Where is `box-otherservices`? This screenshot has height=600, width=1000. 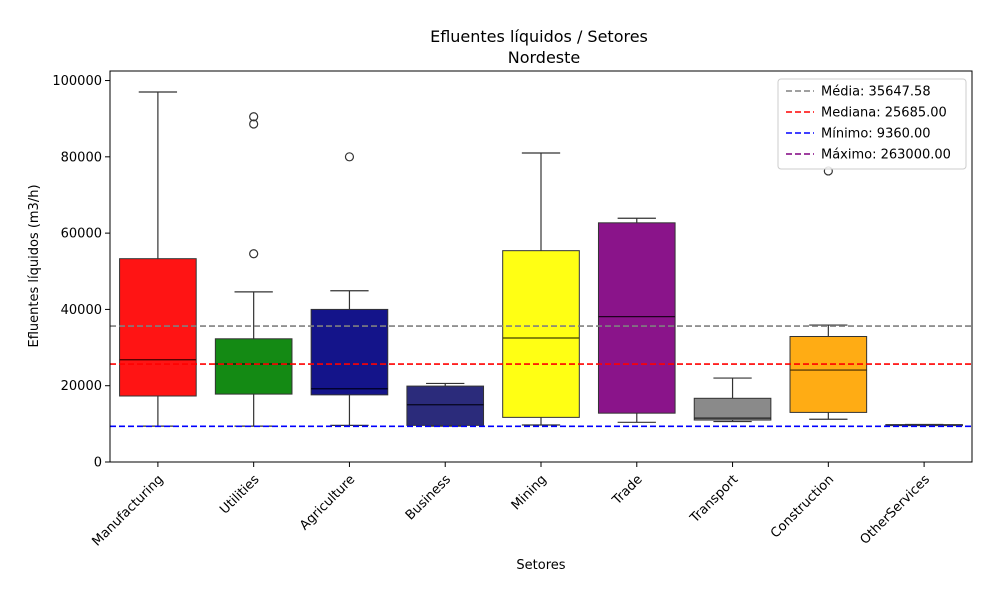 box-otherservices is located at coordinates (924, 425).